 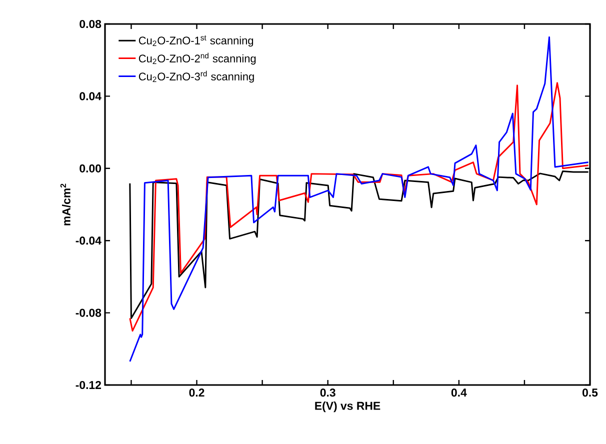 What do you see at coordinates (590, 392) in the screenshot?
I see `x-tick-label: 0.5` at bounding box center [590, 392].